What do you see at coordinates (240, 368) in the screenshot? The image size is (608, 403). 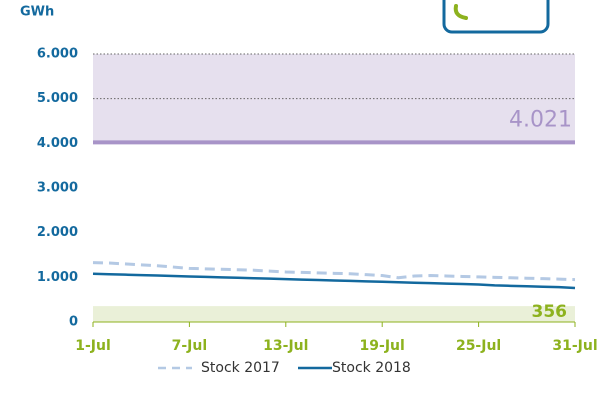 I see `legend-label: Stock 2017` at bounding box center [240, 368].